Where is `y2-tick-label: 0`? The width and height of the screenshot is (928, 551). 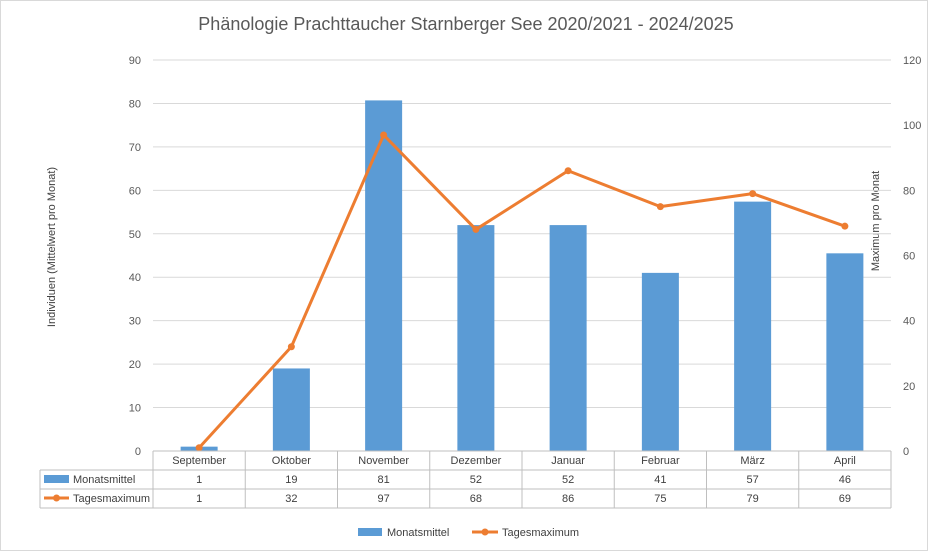
y2-tick-label: 0 is located at coordinates (906, 452).